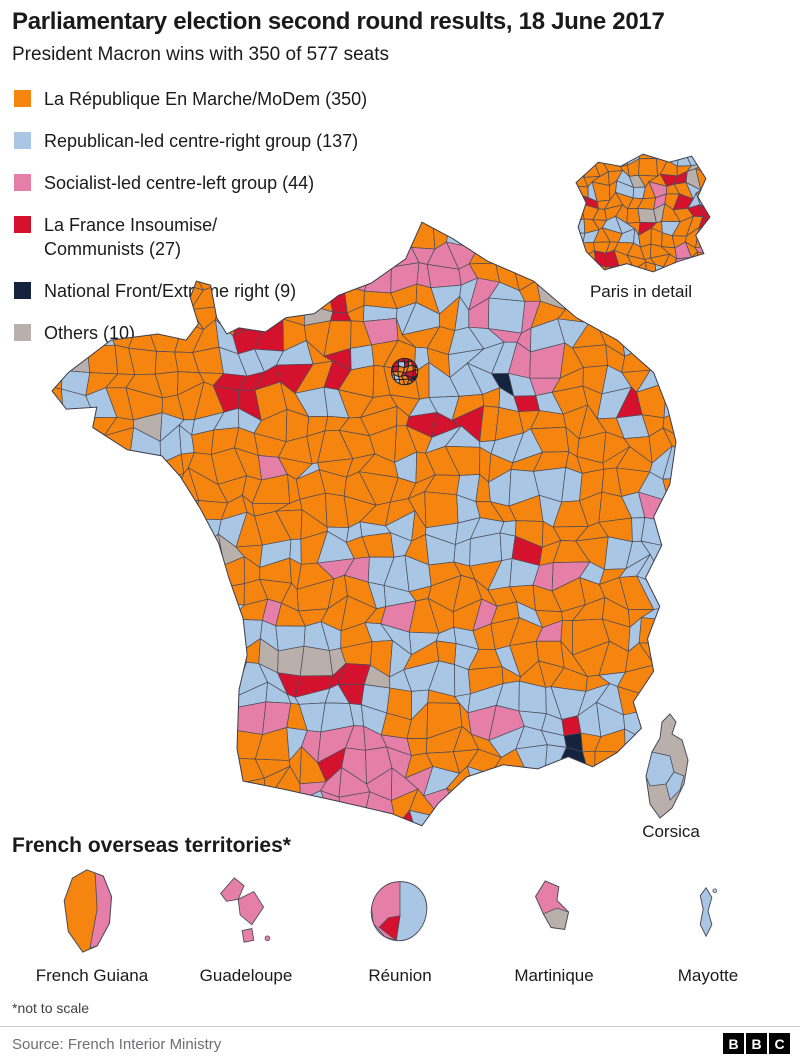  Describe the element at coordinates (779, 1043) in the screenshot. I see `bbc-logo-block: C` at that location.